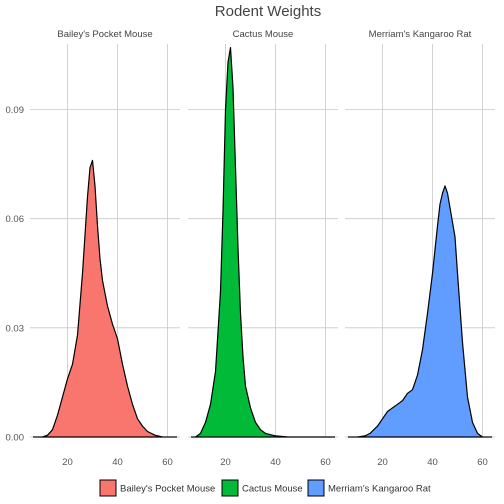  I want to click on facet-strip-label: Bailey's Pocket Mouse, so click(104, 34).